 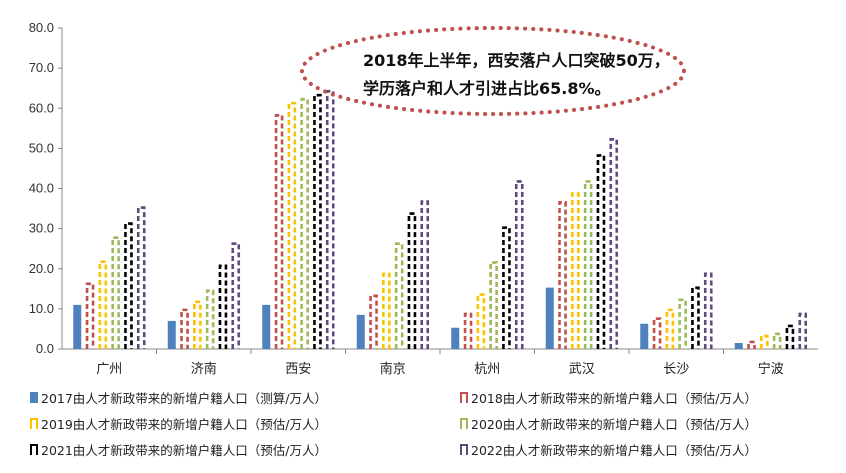 I want to click on legend-item: 2022由人才新政带来的新增户籍人口（预估/万人）, so click(x=608, y=449).